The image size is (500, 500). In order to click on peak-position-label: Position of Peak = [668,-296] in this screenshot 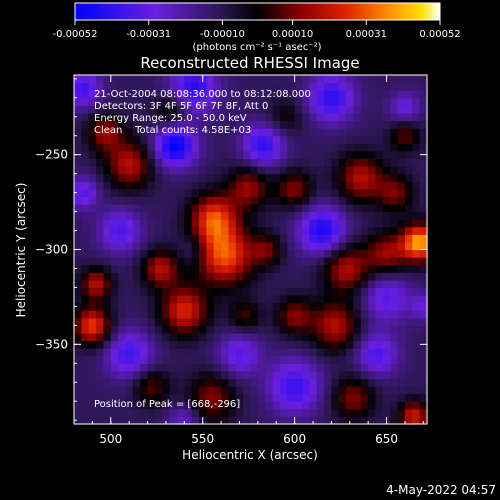, I will do `click(167, 404)`.